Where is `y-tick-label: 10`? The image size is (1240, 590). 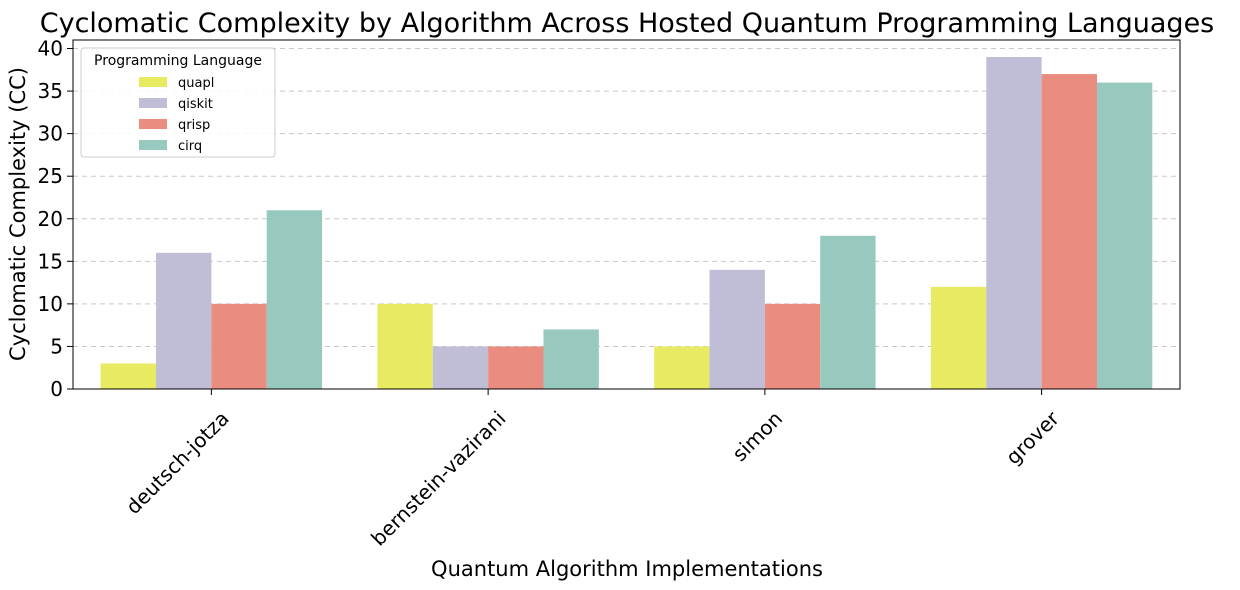 y-tick-label: 10 is located at coordinates (50, 304).